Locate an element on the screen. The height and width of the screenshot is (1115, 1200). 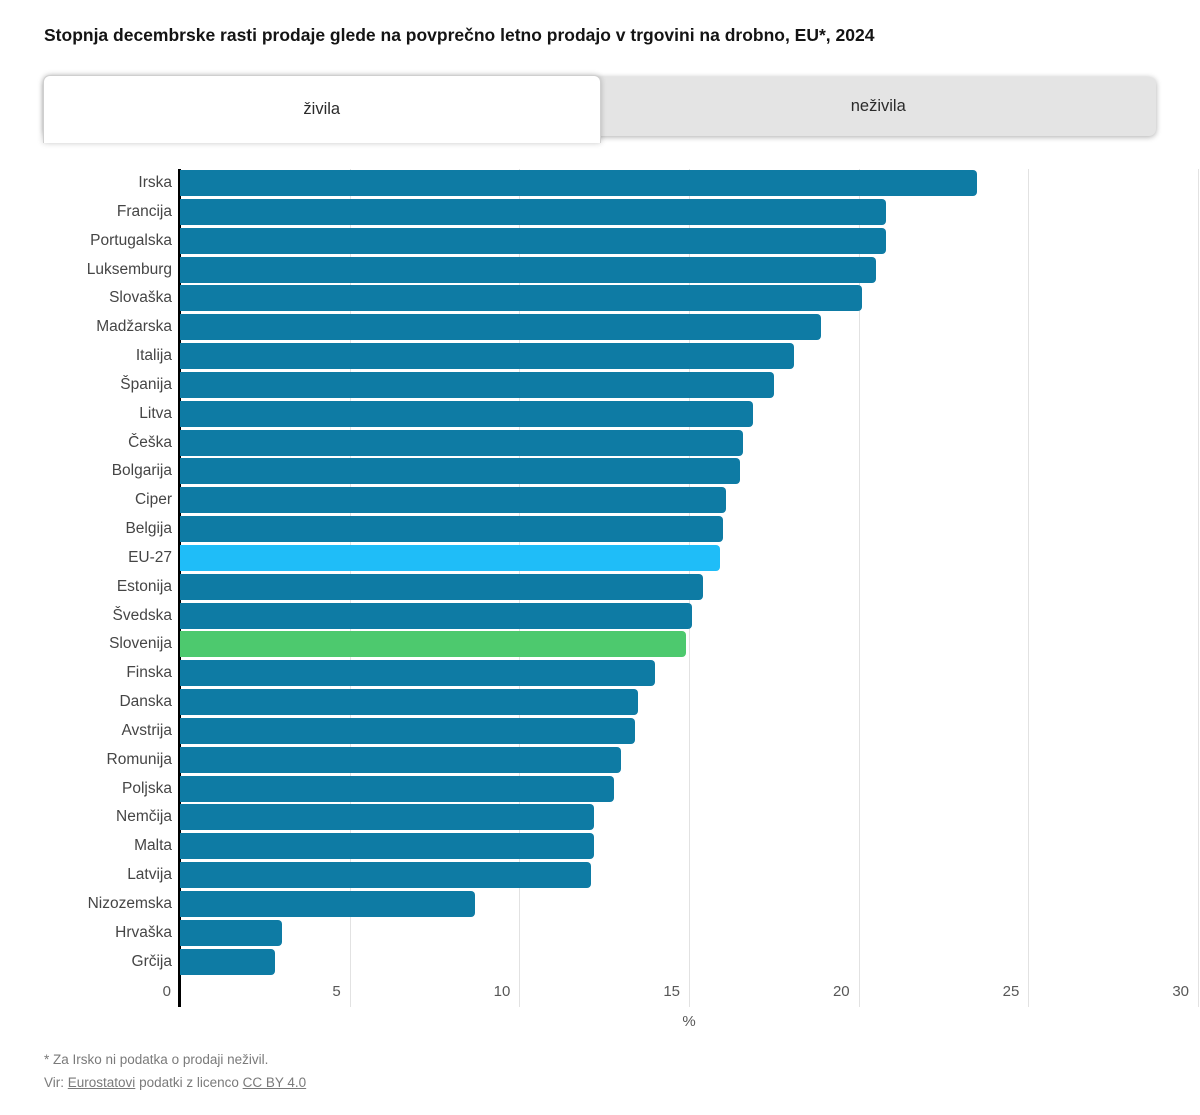
bar-row: Latvija is located at coordinates (621, 875).